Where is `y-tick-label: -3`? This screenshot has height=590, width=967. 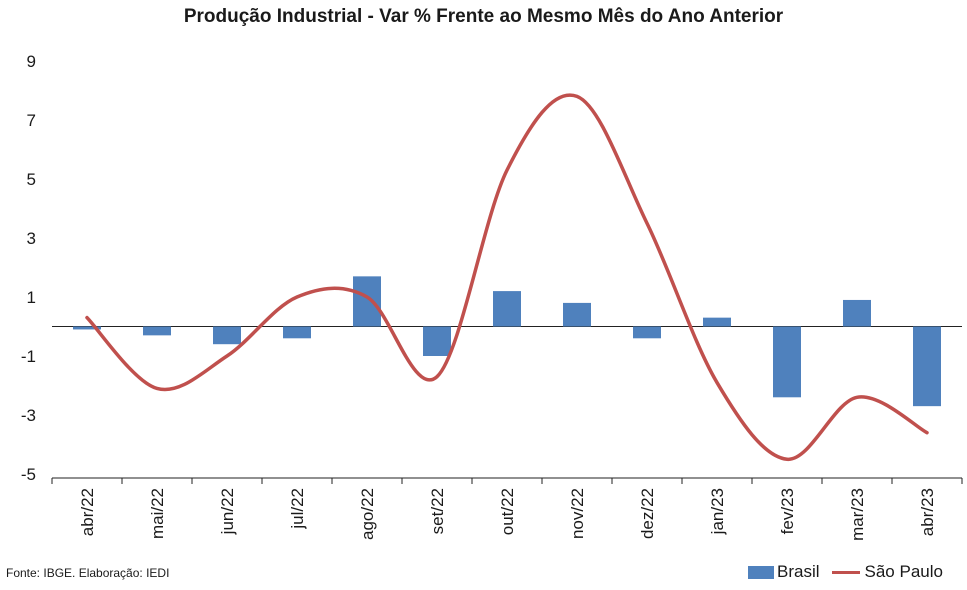
y-tick-label: -3 is located at coordinates (28, 415).